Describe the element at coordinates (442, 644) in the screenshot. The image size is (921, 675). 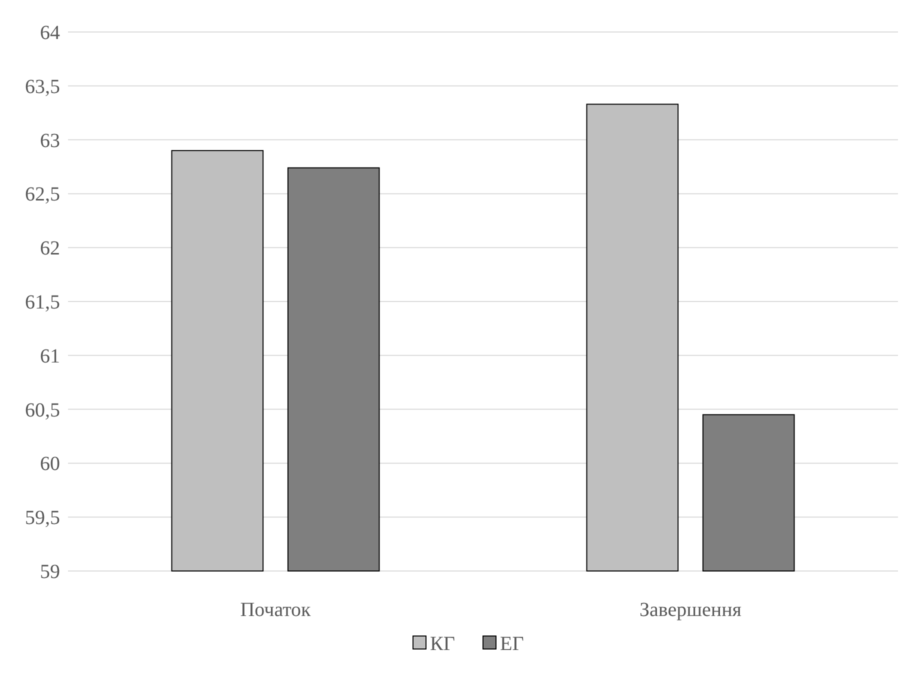
I see `legend-label: КГ` at that location.